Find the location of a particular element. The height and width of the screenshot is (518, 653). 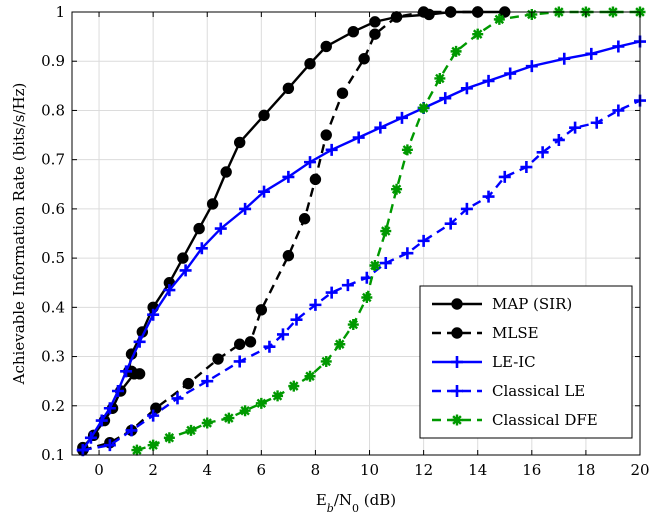

y-tick-label: 0.4 is located at coordinates (53, 307).